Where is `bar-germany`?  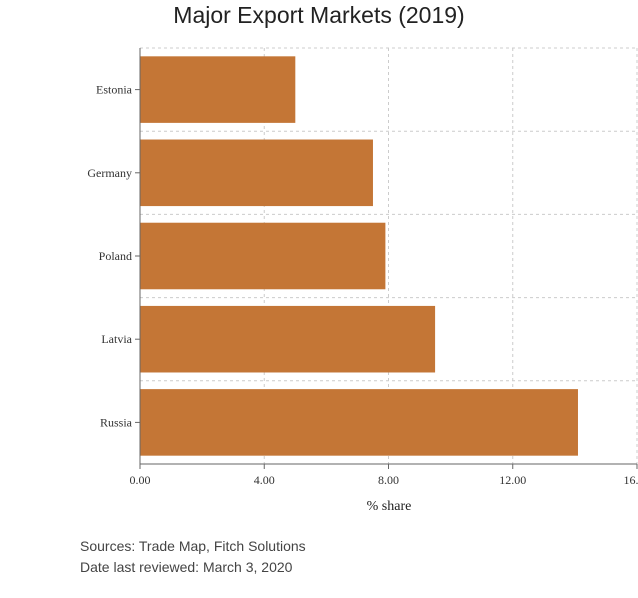
bar-germany is located at coordinates (256, 173).